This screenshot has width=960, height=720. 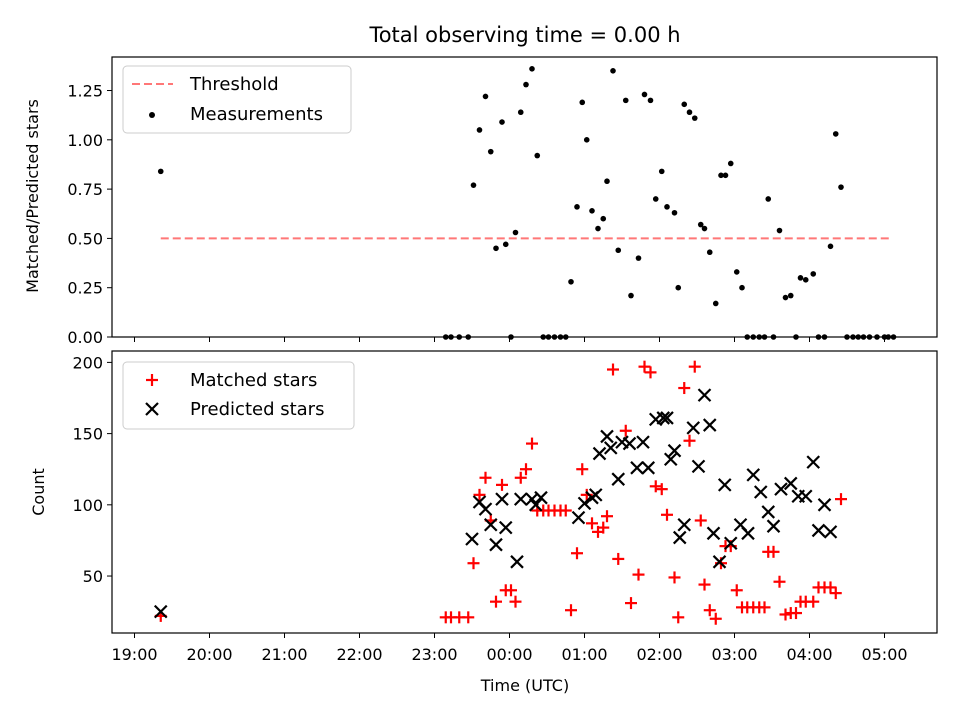 What do you see at coordinates (87, 434) in the screenshot?
I see `bottom-y-tick-label: 150` at bounding box center [87, 434].